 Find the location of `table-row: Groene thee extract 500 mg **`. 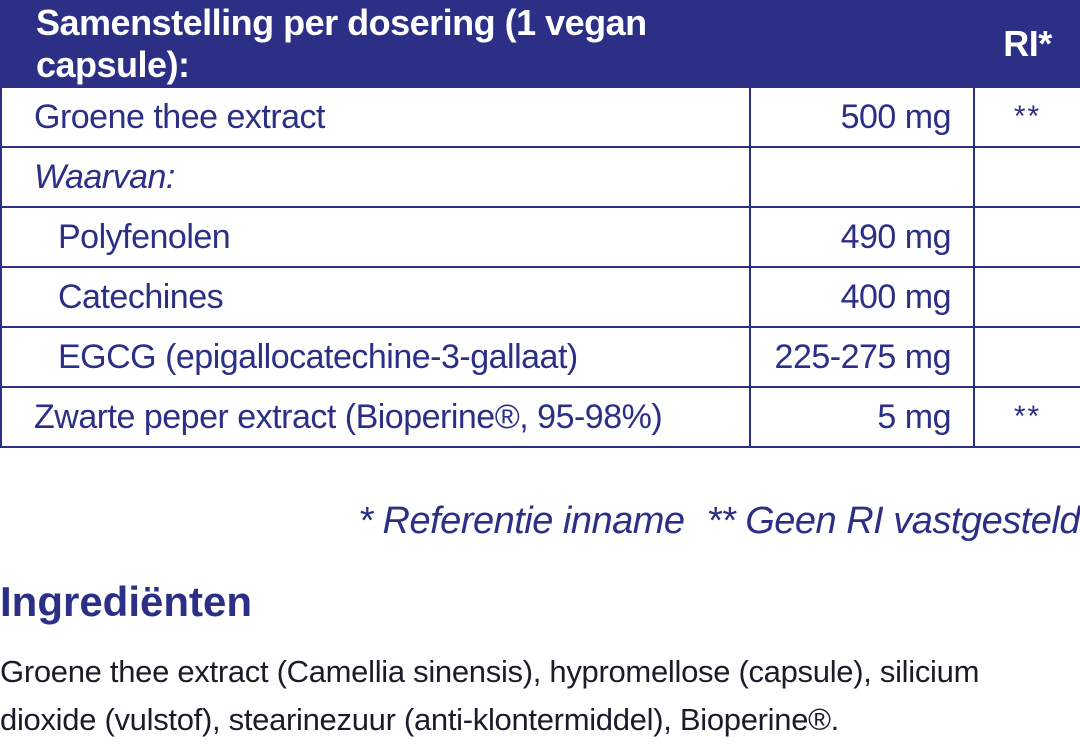

table-row: Groene thee extract 500 mg ** is located at coordinates (540, 117).